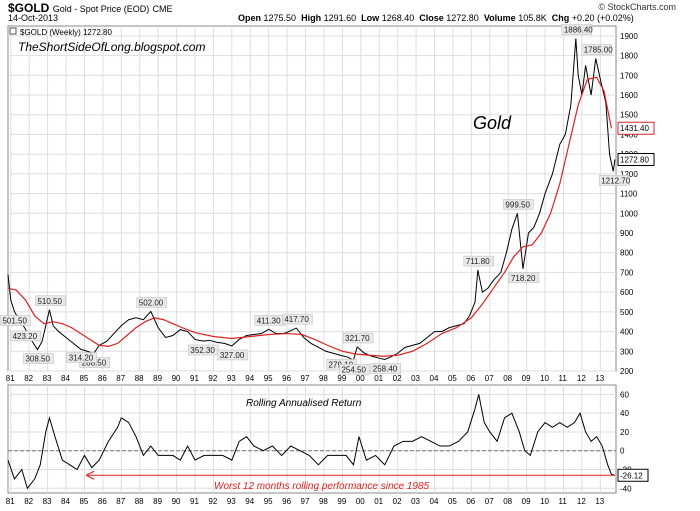 This screenshot has width=700, height=511. I want to click on price-x-tick: 88, so click(139, 378).